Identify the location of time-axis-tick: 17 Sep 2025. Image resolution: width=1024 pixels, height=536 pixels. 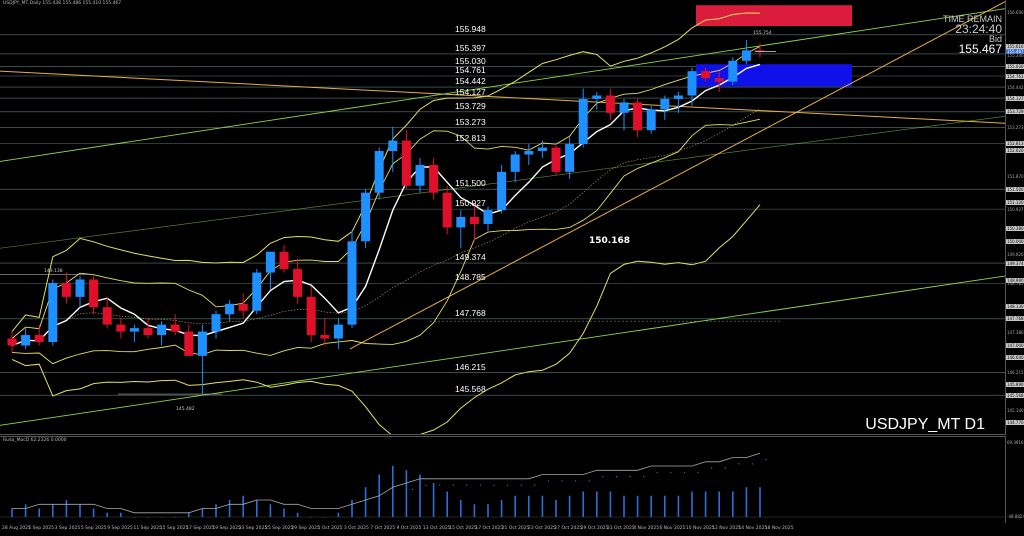
(200, 528).